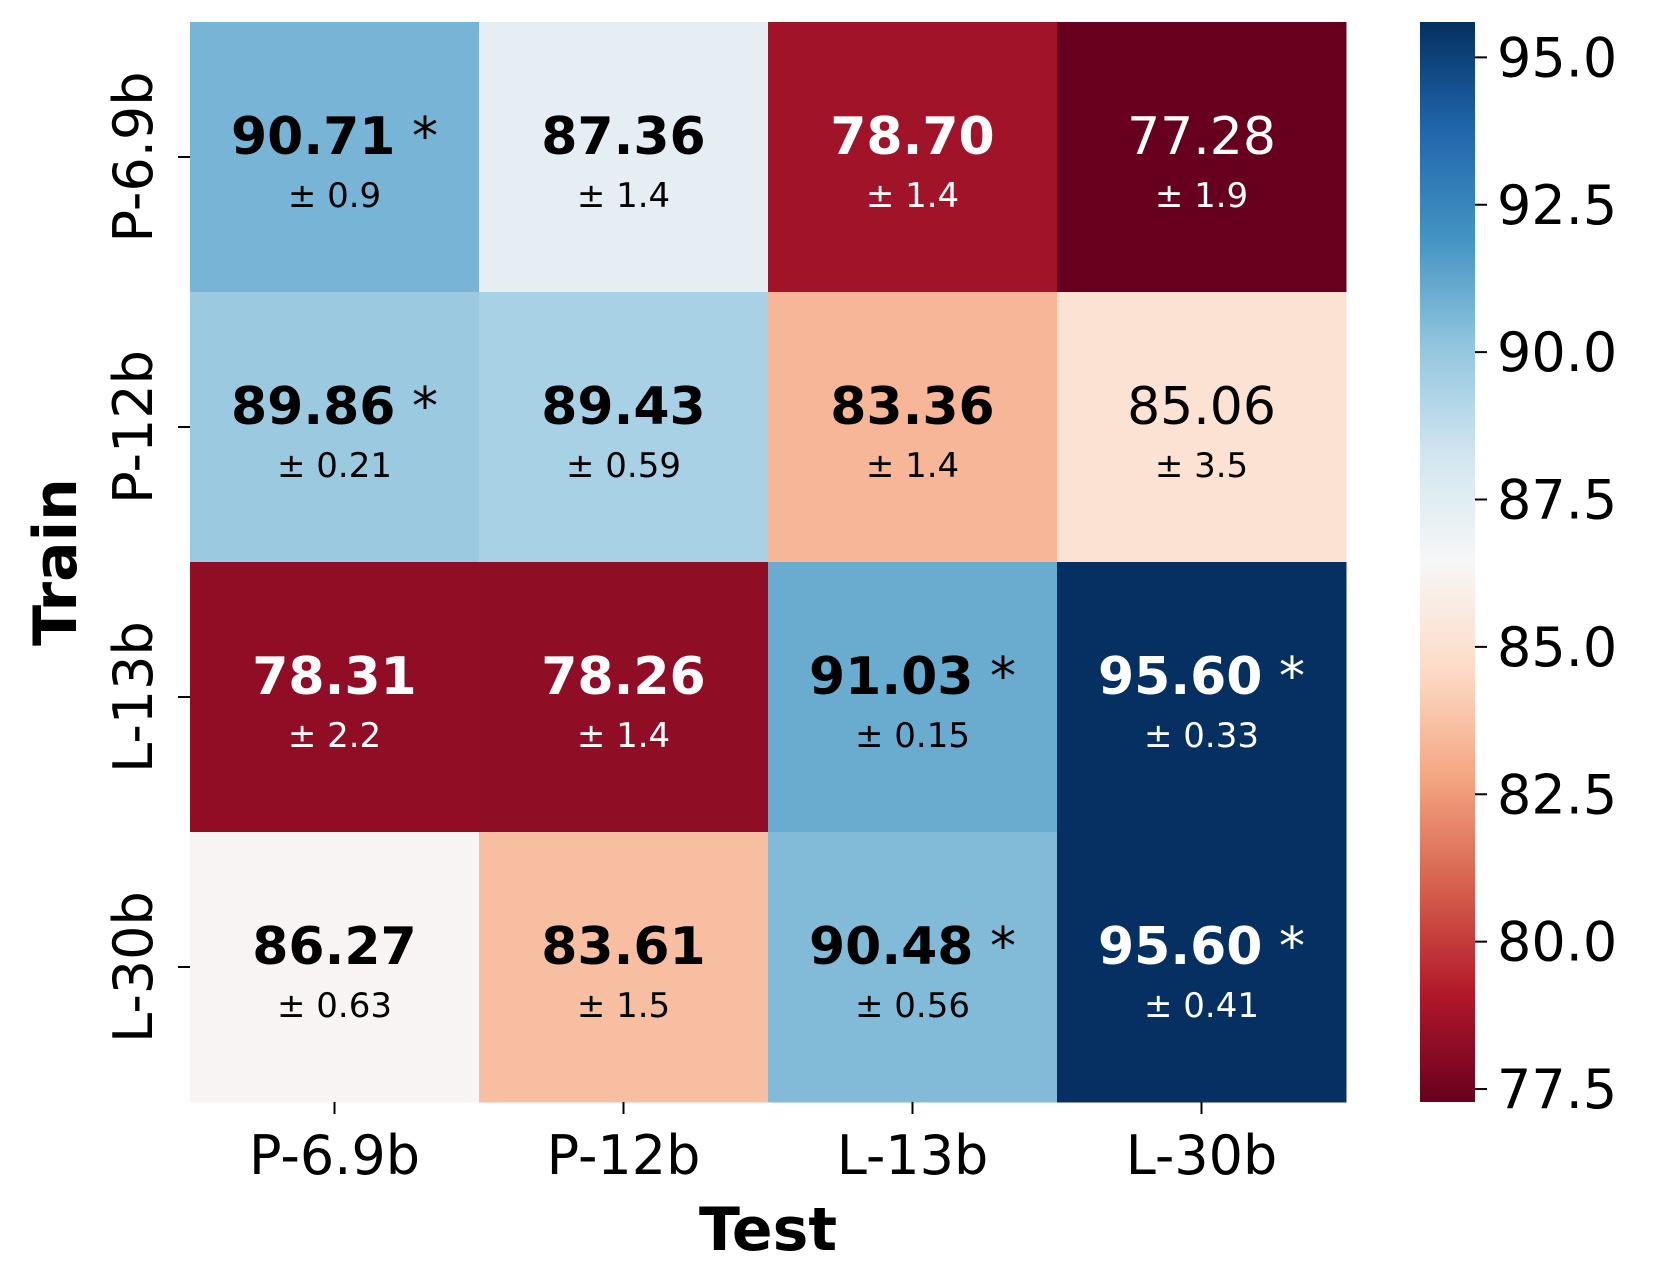 The height and width of the screenshot is (1288, 1660). What do you see at coordinates (56, 562) in the screenshot?
I see `y-axis-title: Train` at bounding box center [56, 562].